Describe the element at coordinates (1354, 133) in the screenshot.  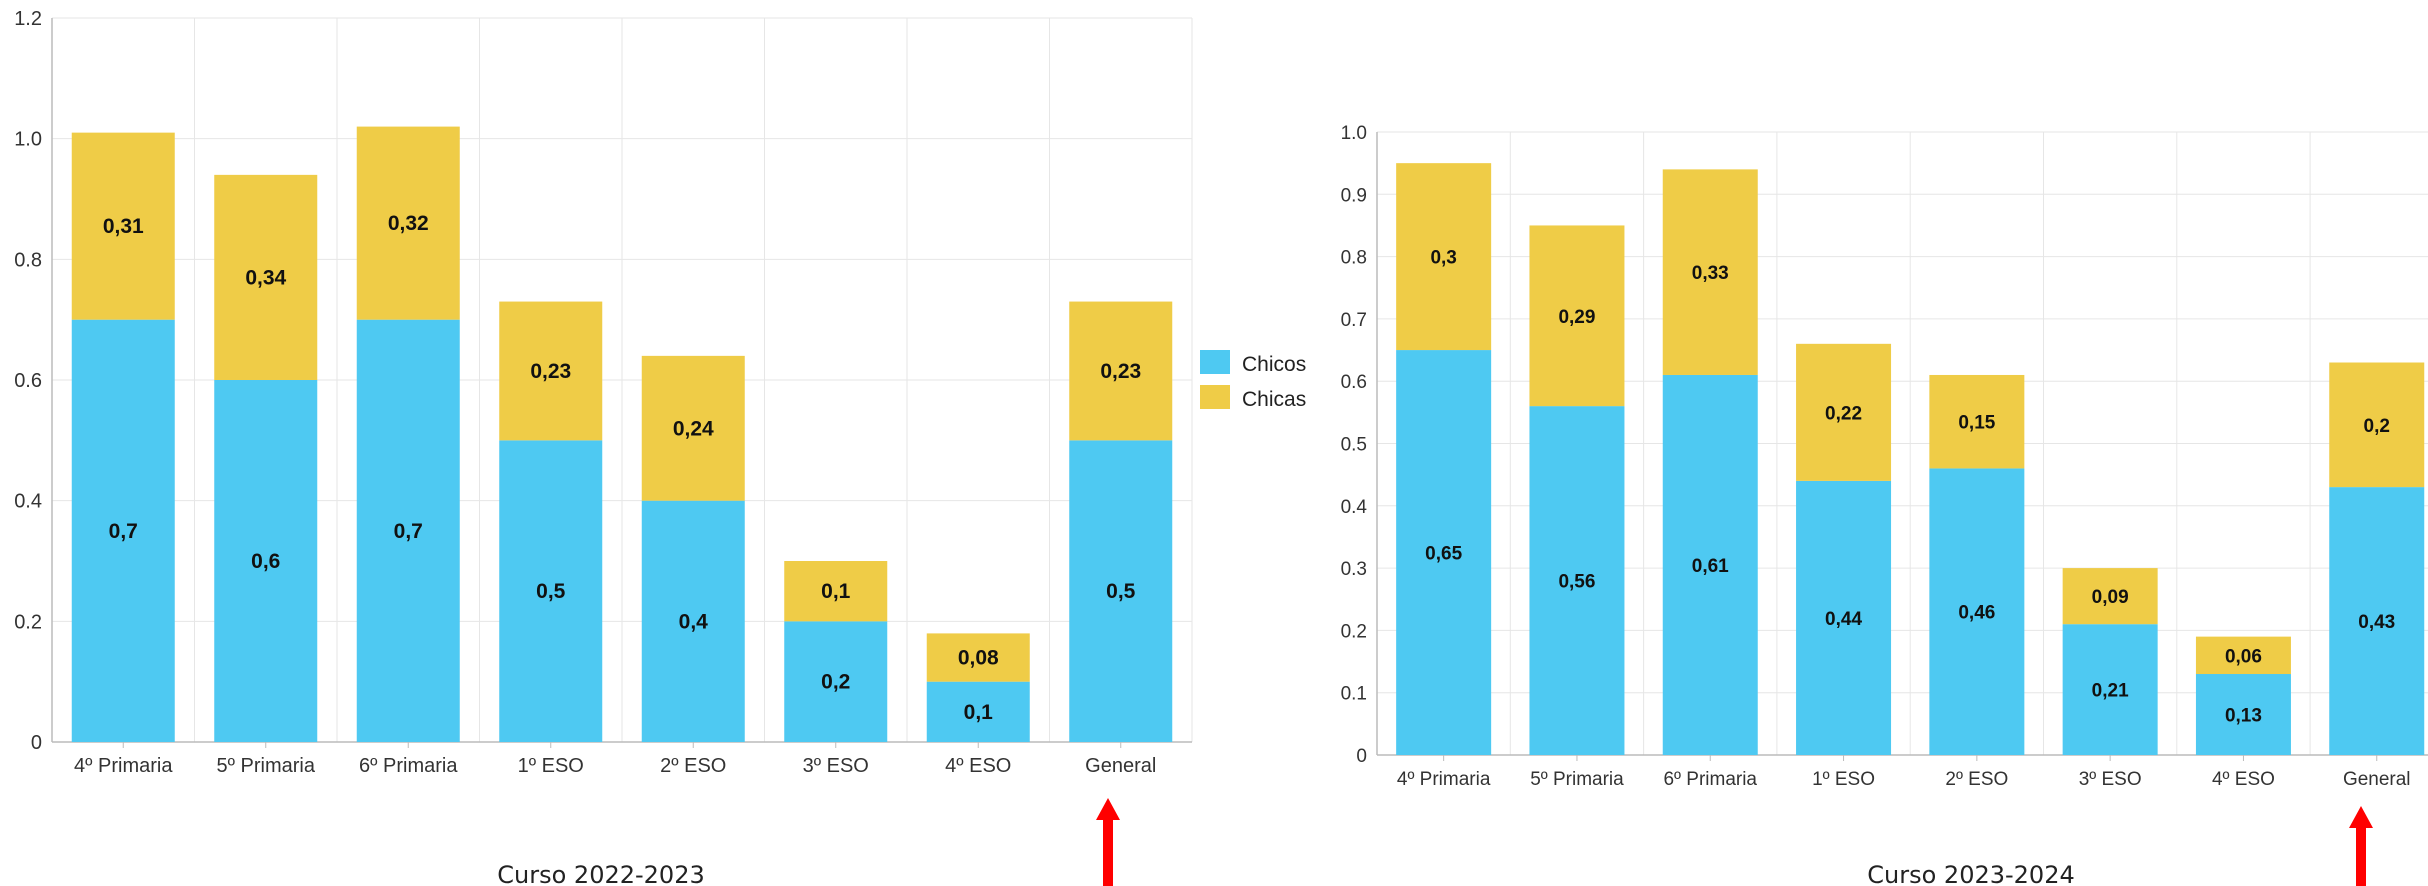
I see `y-tick-label: 1.0` at that location.